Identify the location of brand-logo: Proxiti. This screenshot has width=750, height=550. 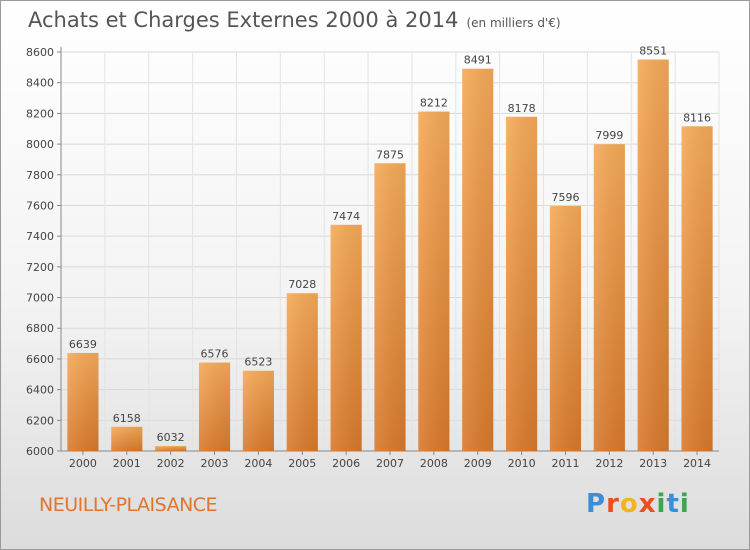
(638, 504).